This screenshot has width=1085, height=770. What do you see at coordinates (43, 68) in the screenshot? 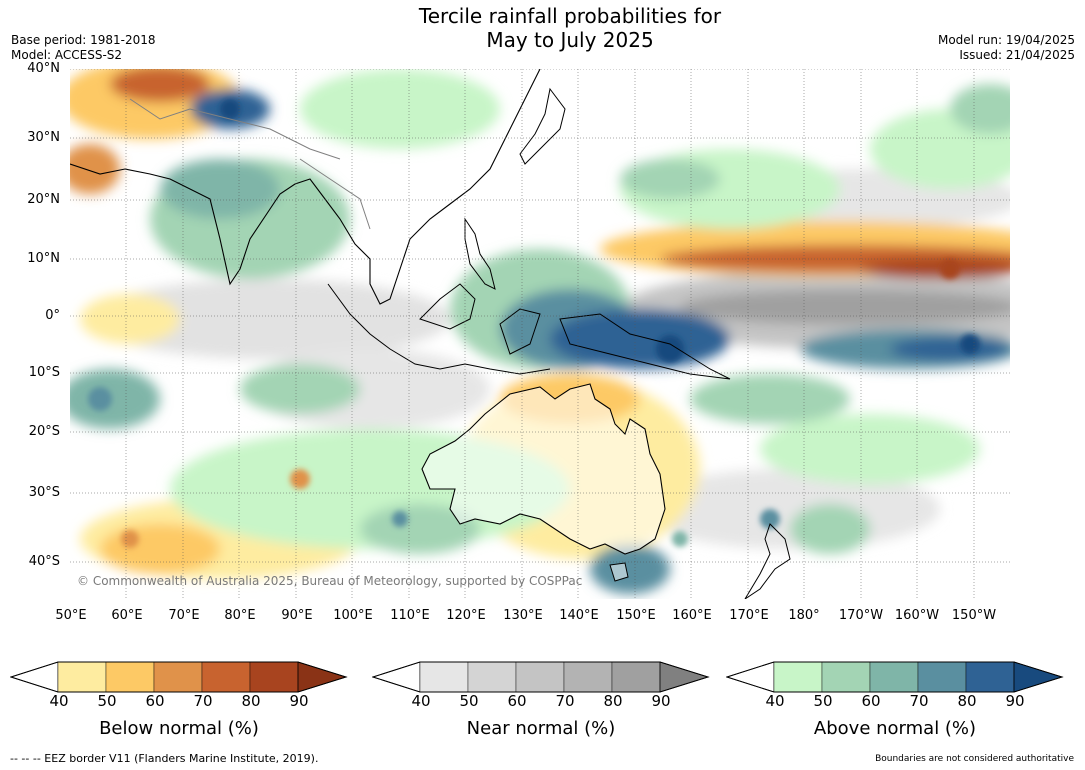
I see `lat-label: 40°N` at bounding box center [43, 68].